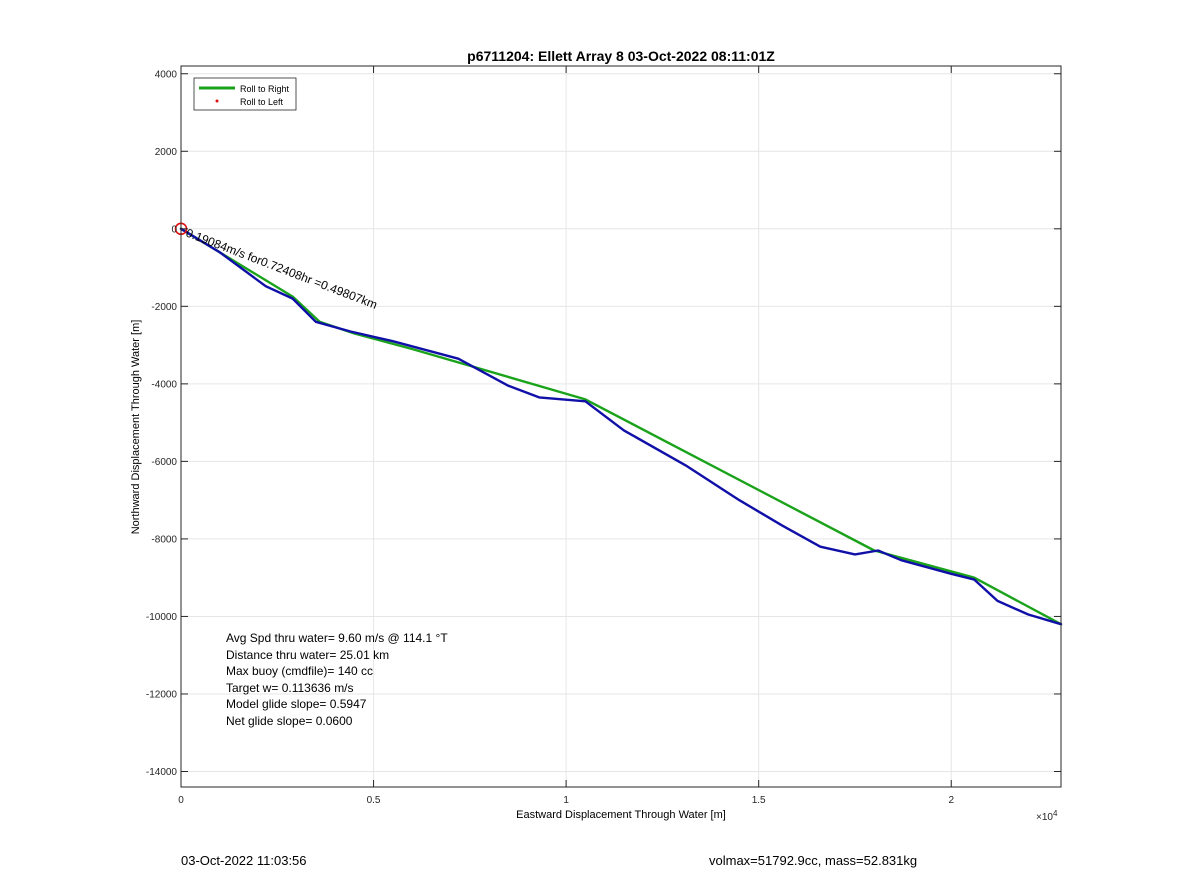 This screenshot has height=885, width=1200. What do you see at coordinates (813, 860) in the screenshot?
I see `footer-volmax-mass: volmax=51792.9cc, mass=52.831kg` at bounding box center [813, 860].